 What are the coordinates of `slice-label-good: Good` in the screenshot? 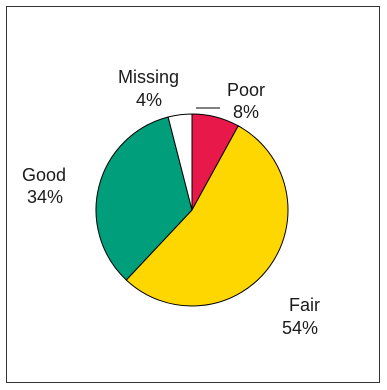 It's located at (44, 175).